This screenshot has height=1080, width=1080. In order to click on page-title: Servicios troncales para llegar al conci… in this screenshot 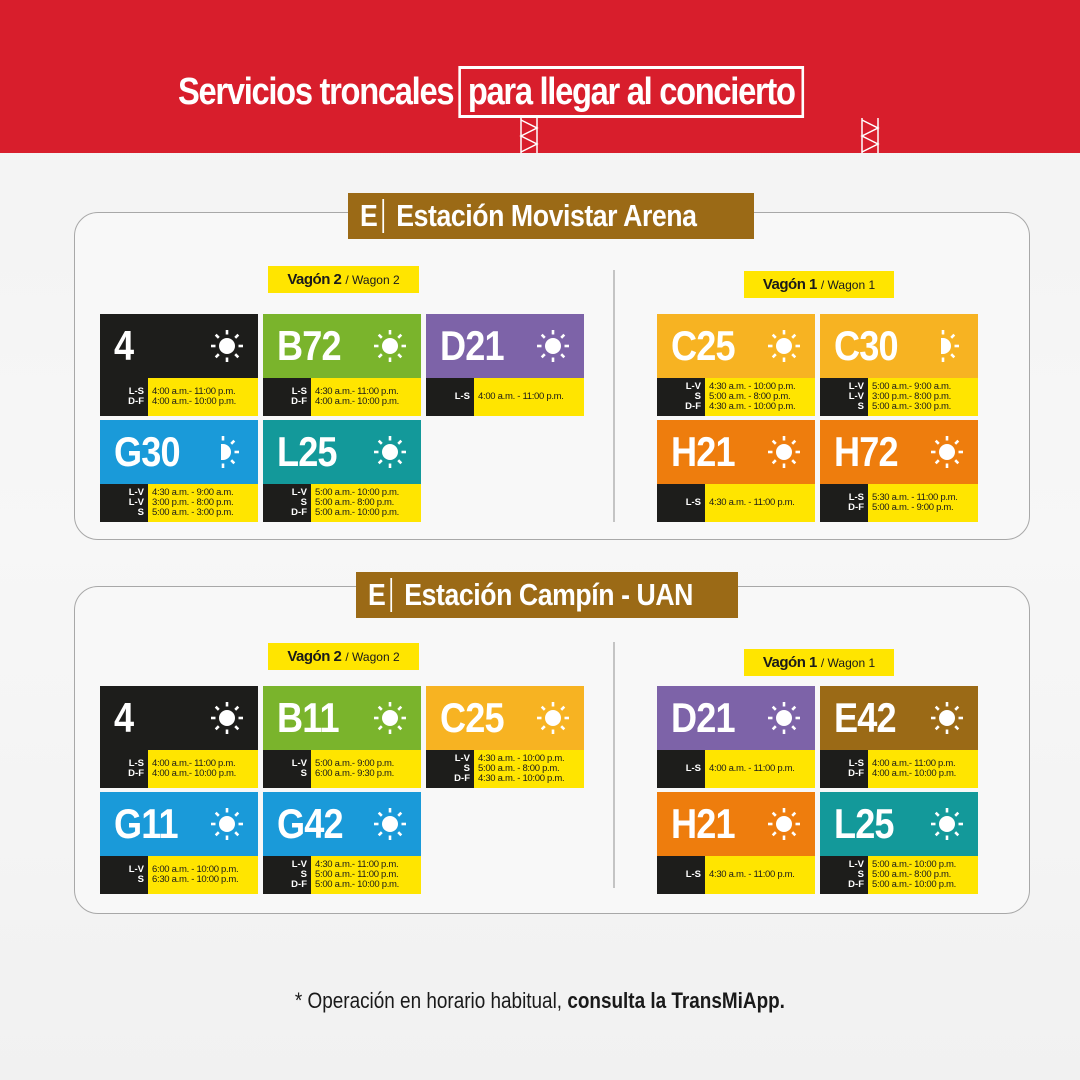, I will do `click(491, 92)`.